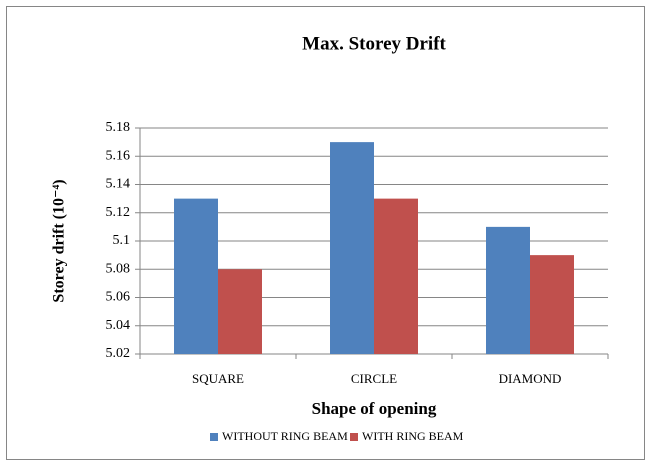 The image size is (652, 467). I want to click on x-axis-label: Shape of opening, so click(374, 408).